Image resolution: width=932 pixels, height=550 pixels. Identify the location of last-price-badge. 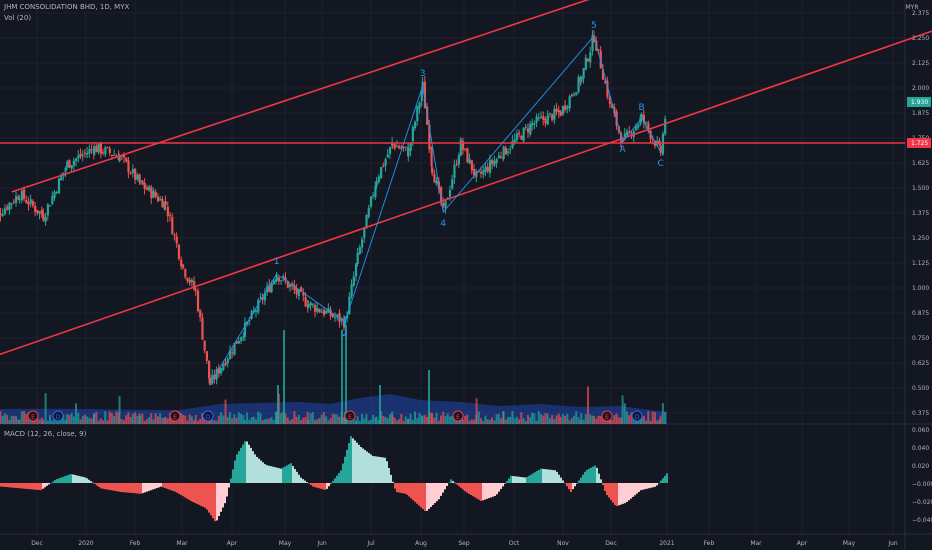
(919, 102).